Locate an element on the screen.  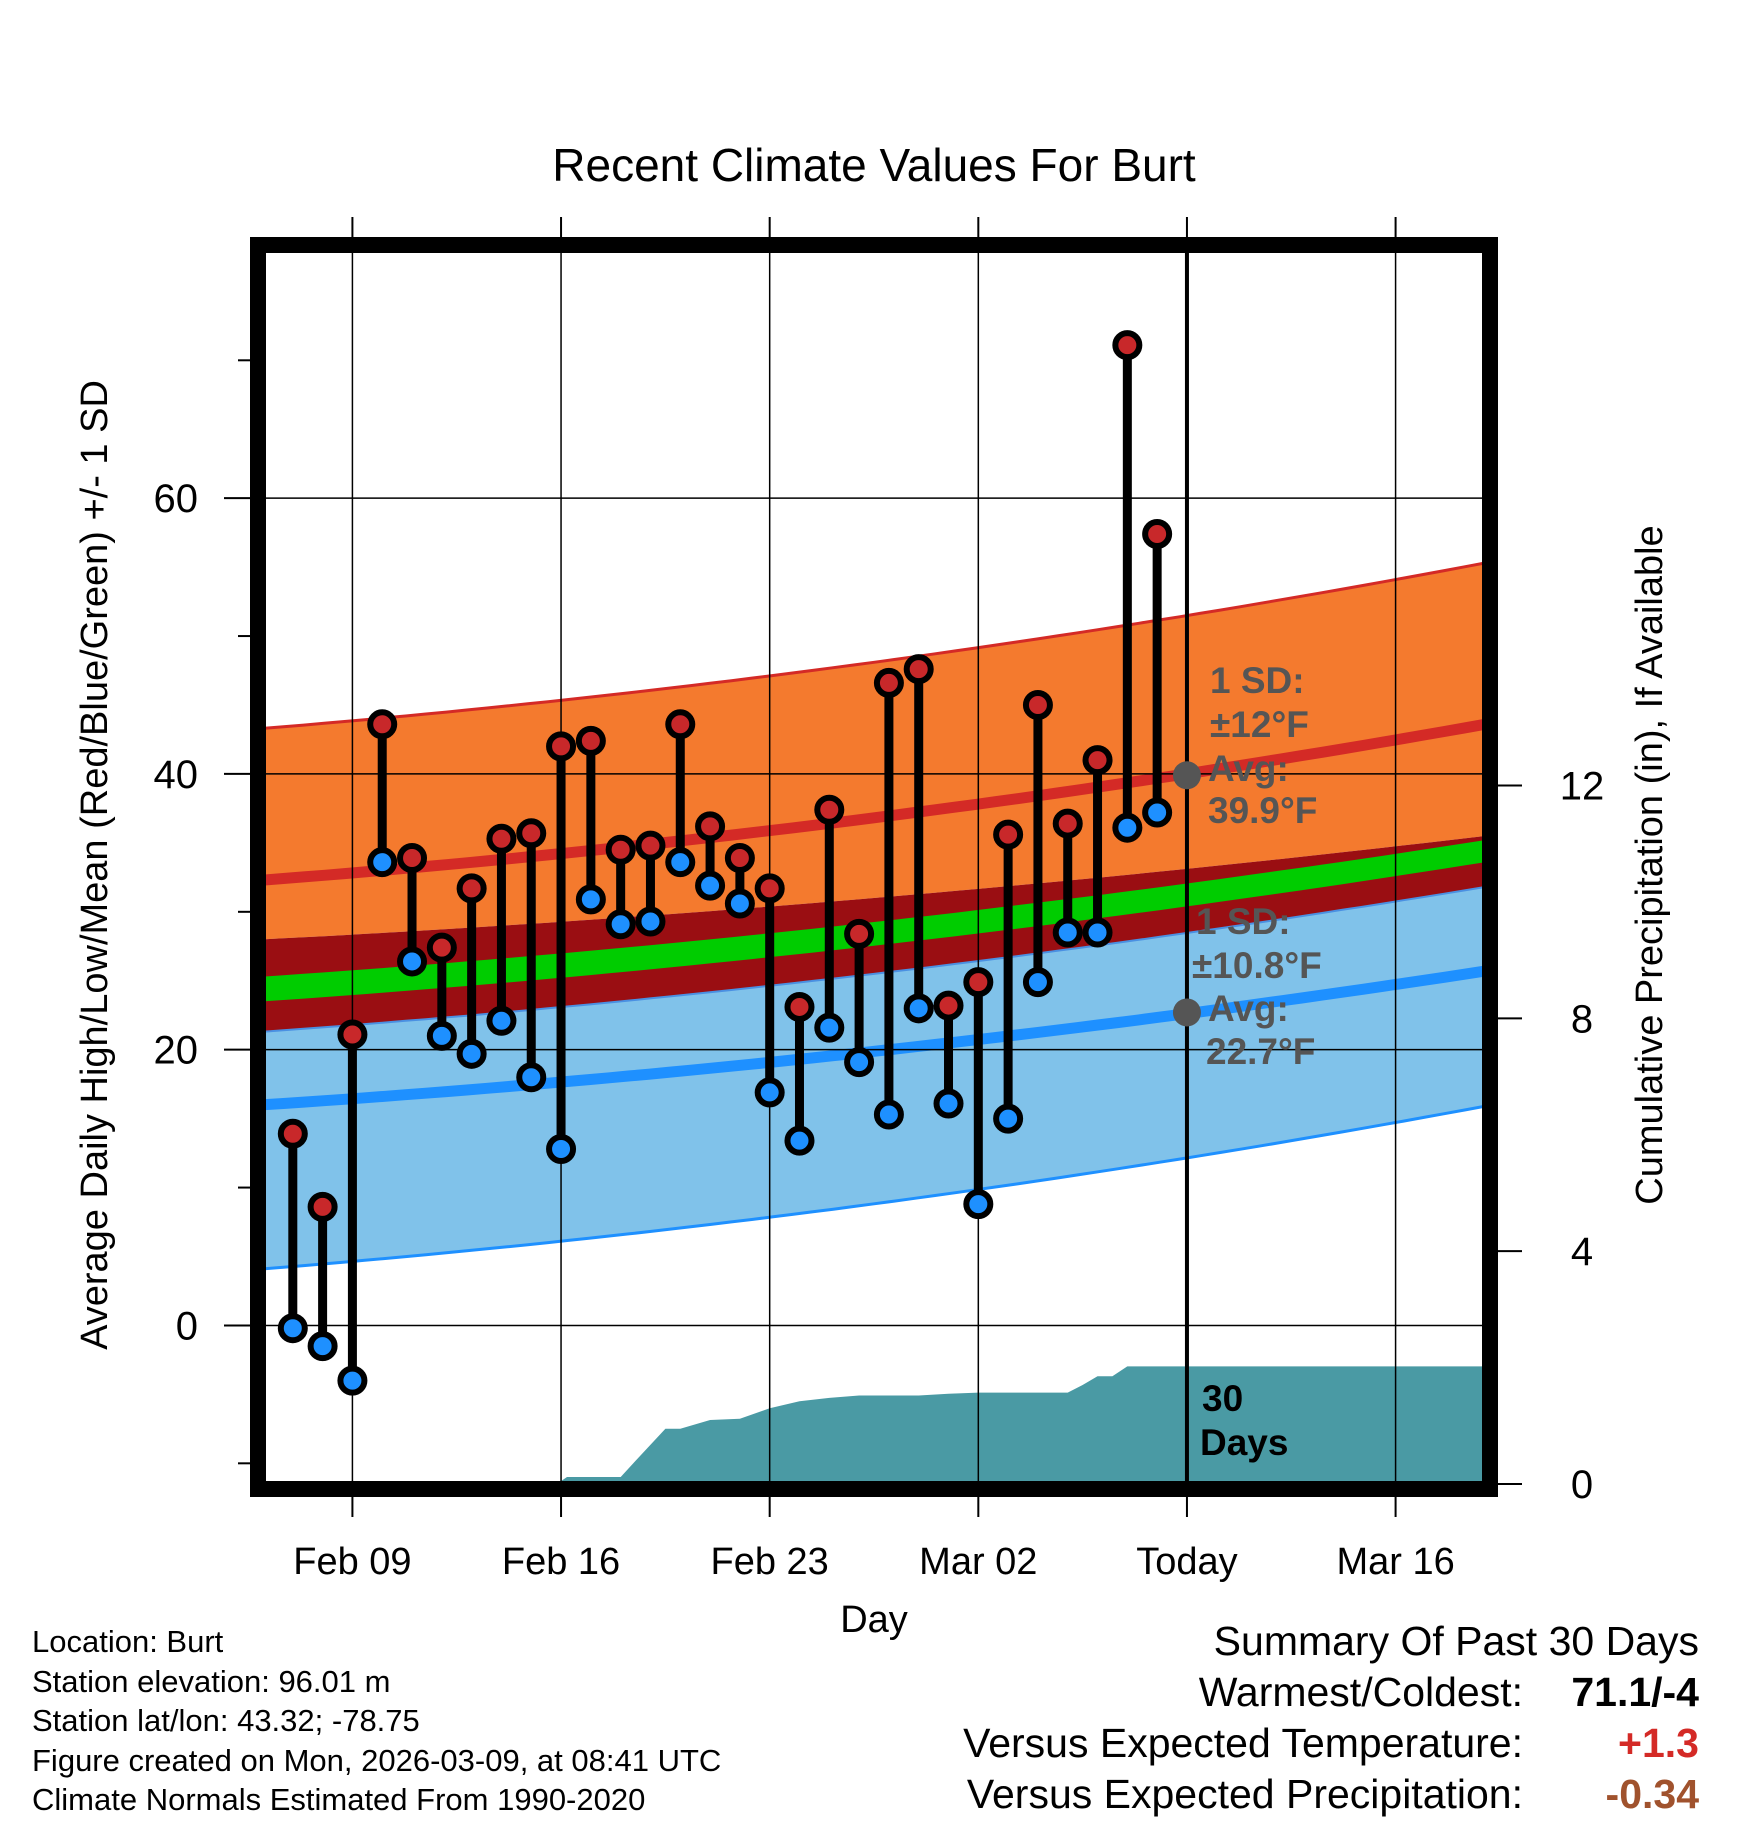
summary-temp-row: Versus Expected Temperature: +1.3 is located at coordinates (1331, 1743).